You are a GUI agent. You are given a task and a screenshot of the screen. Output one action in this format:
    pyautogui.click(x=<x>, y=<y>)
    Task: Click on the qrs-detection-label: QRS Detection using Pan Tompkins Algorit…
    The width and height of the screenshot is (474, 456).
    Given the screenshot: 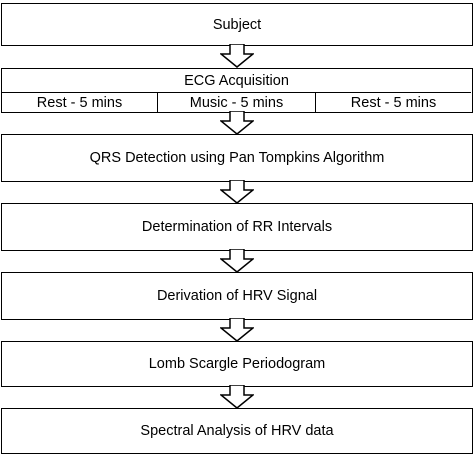 What is the action you would take?
    pyautogui.click(x=237, y=158)
    